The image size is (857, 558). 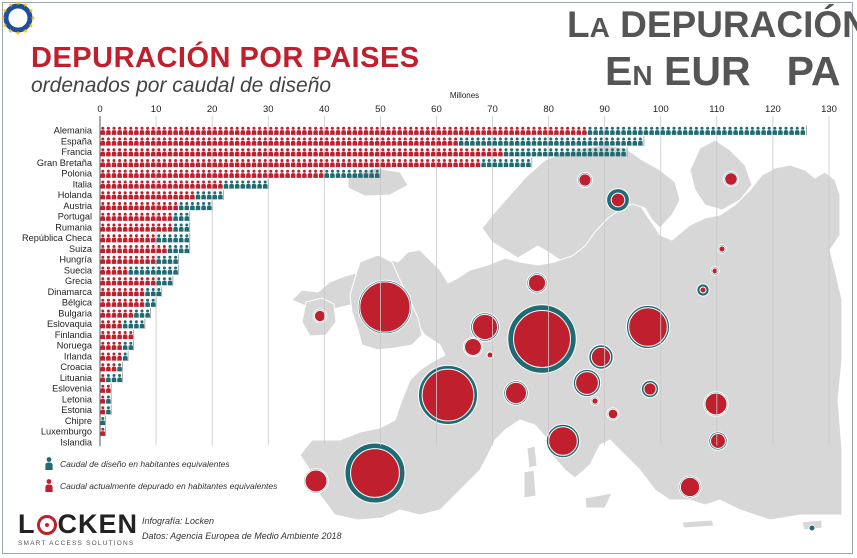 I want to click on category-label: Grecia, so click(x=79, y=281).